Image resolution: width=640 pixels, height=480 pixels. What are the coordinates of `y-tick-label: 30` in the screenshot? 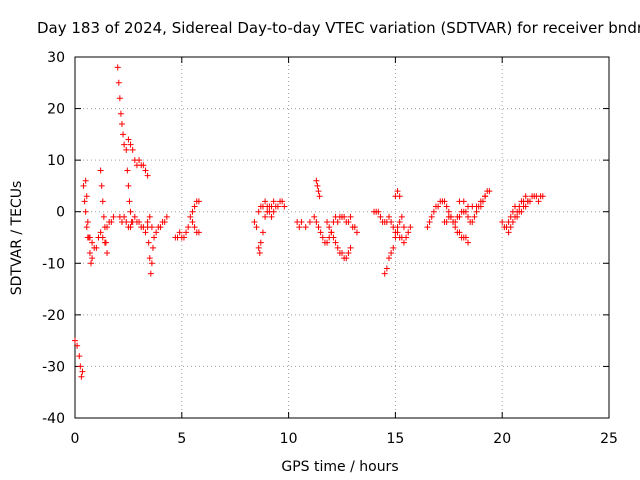 It's located at (56, 58).